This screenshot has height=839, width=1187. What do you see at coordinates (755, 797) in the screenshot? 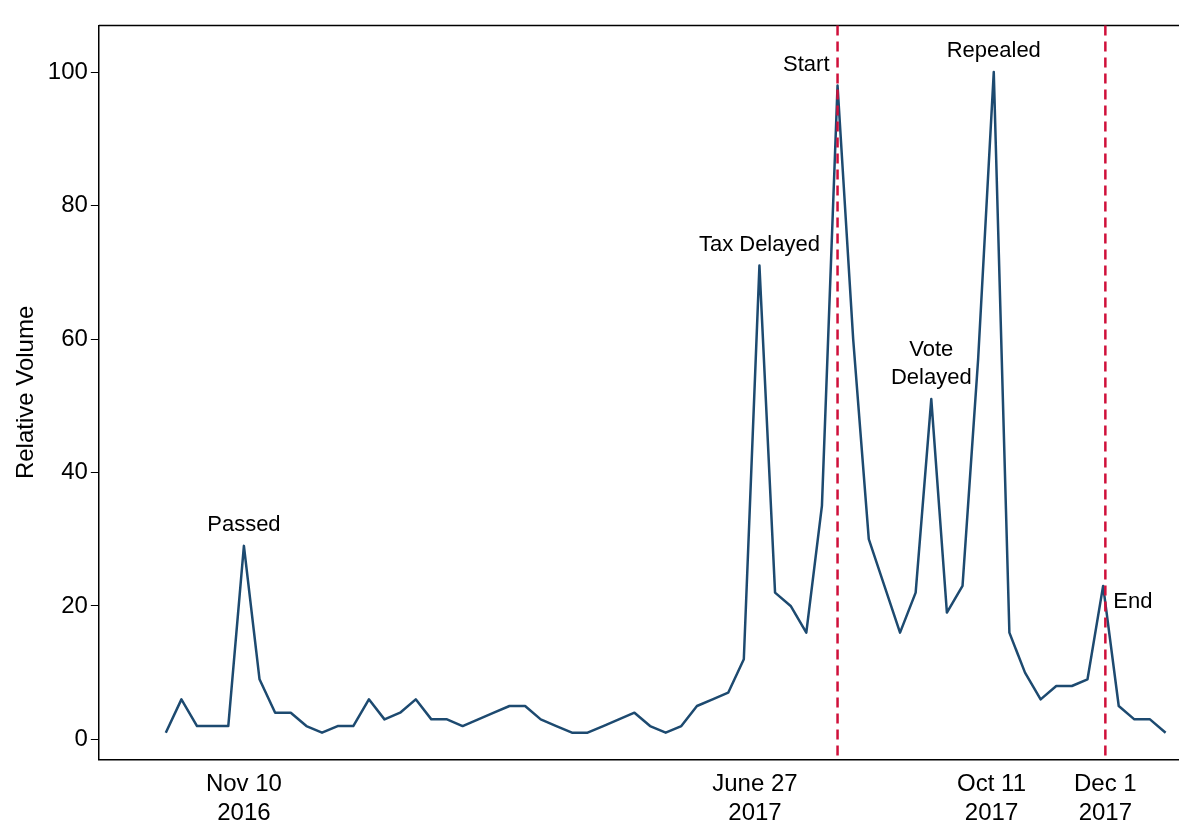
I see `x-tick-label: June 27 2017` at bounding box center [755, 797].